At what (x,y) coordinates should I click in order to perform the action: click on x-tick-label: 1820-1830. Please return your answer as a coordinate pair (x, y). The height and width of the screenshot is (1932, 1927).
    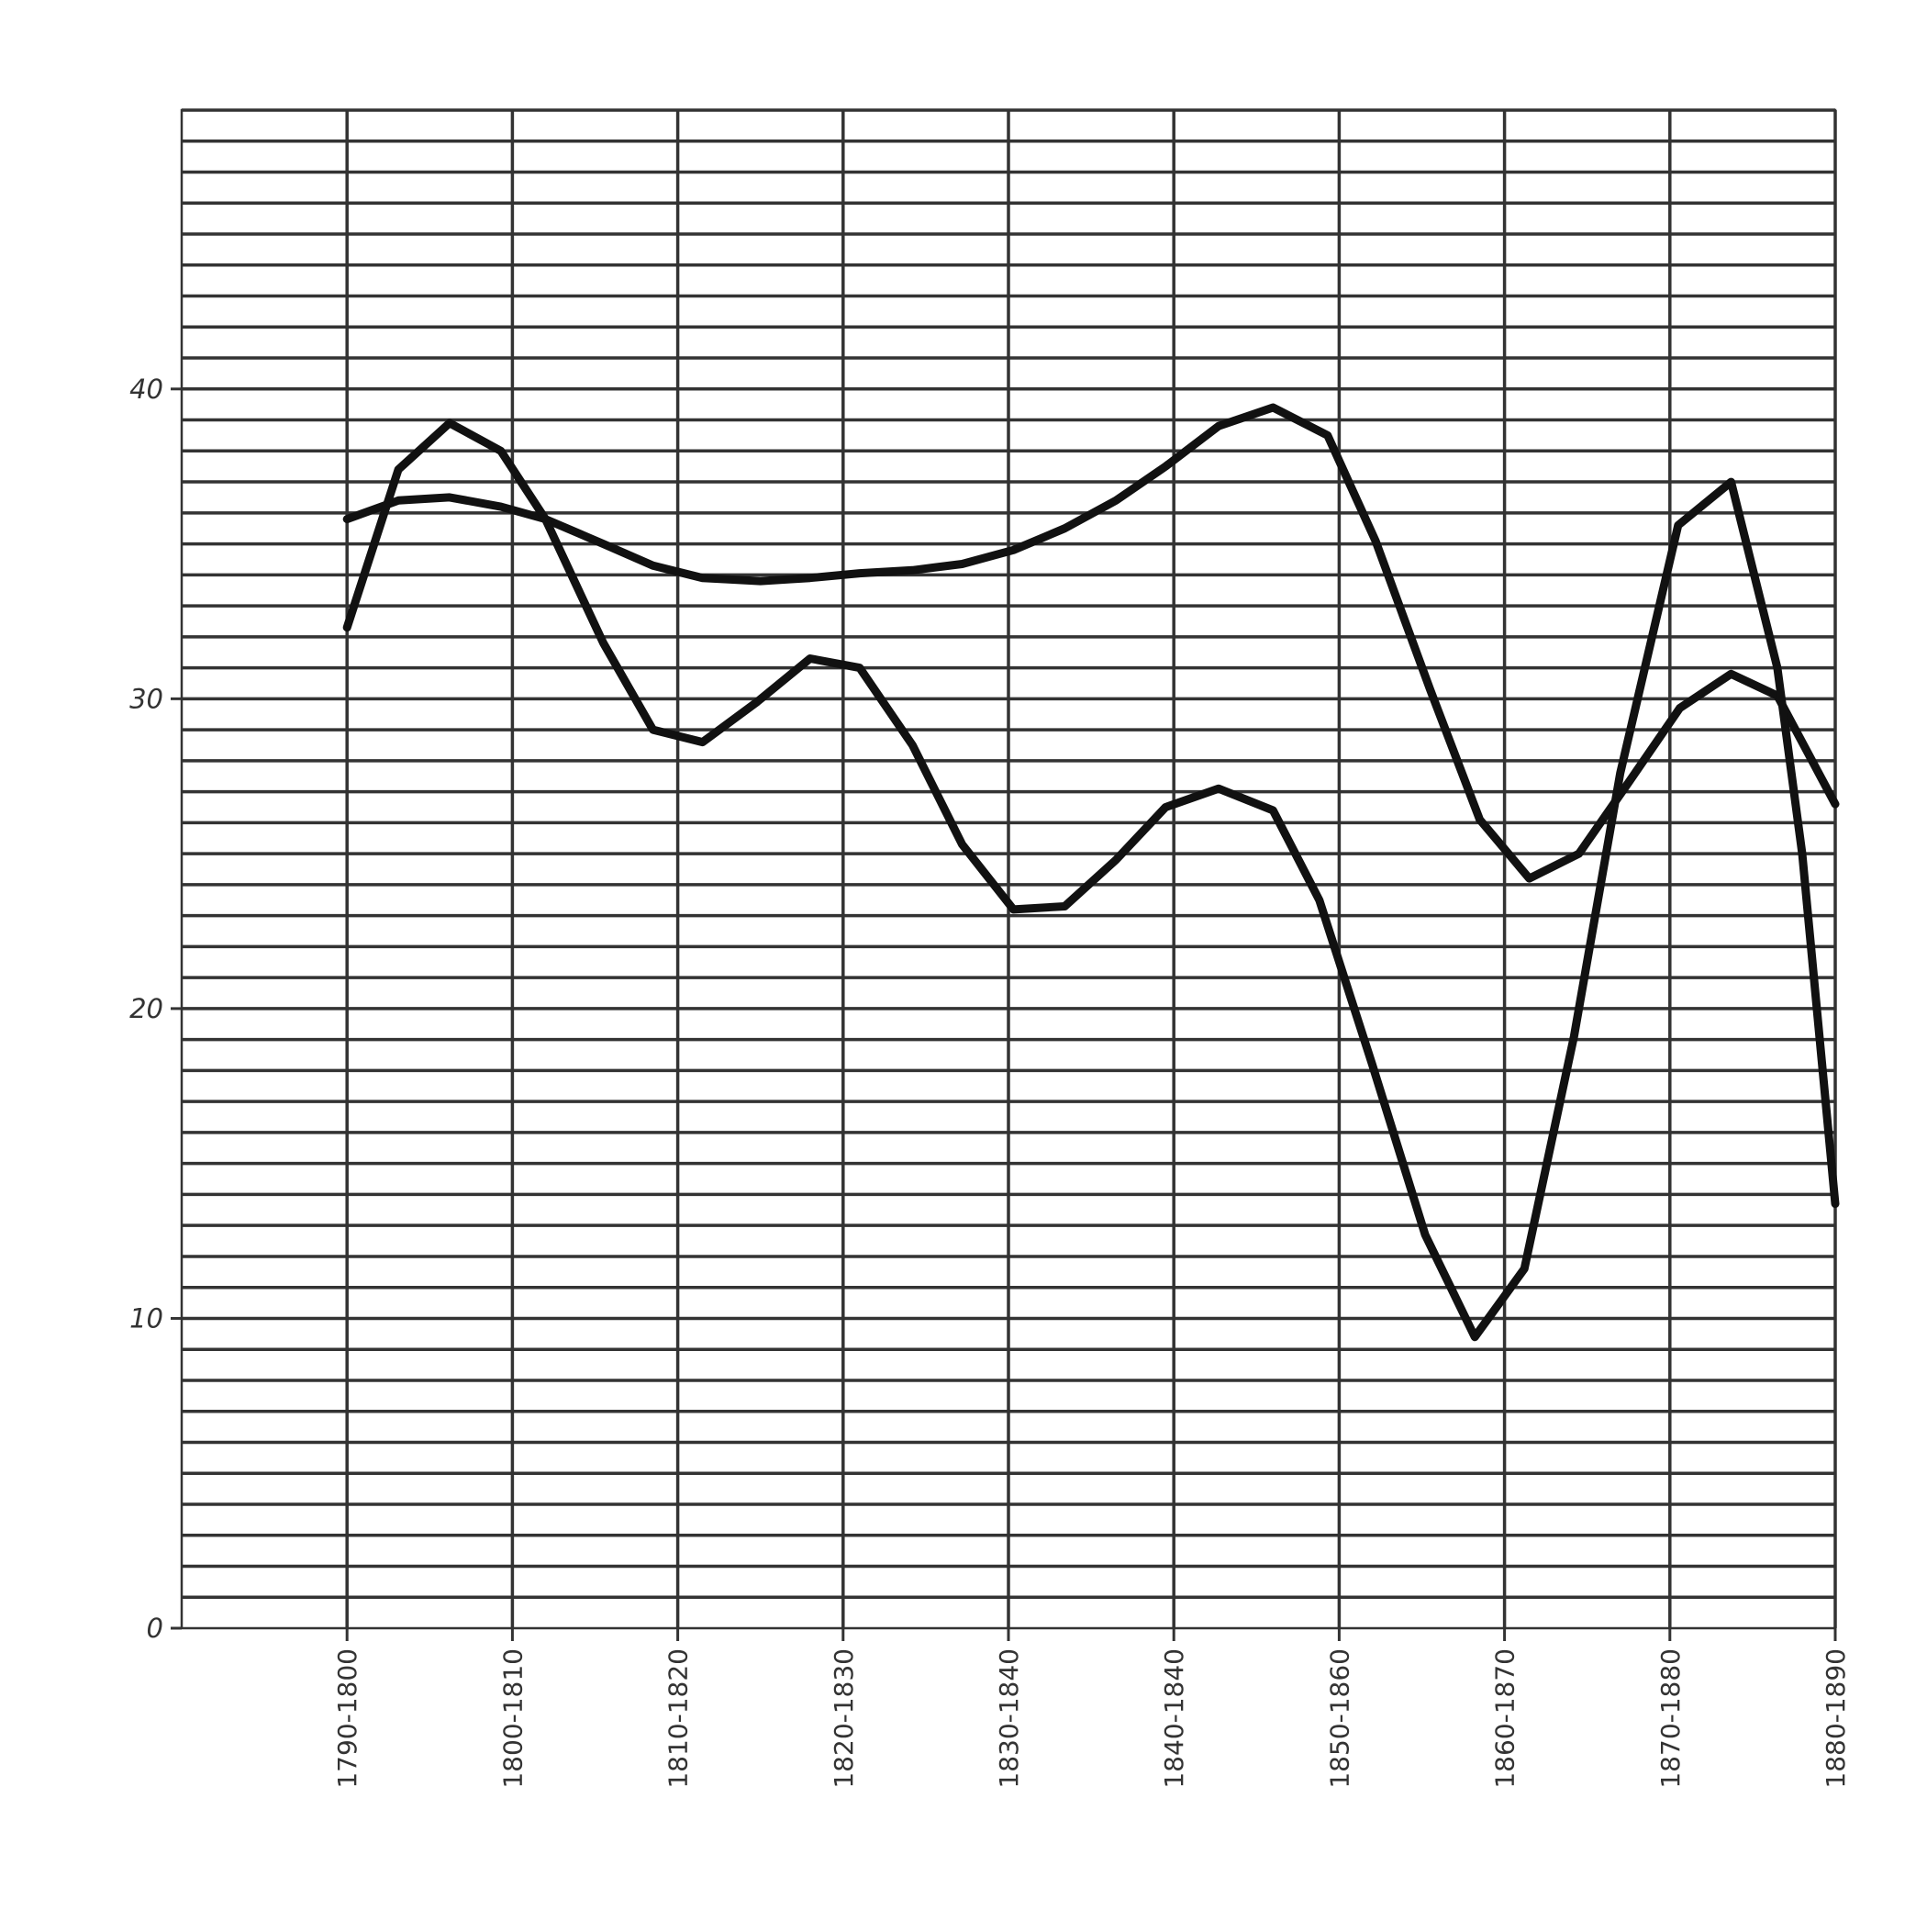
    Looking at the image, I should click on (844, 1718).